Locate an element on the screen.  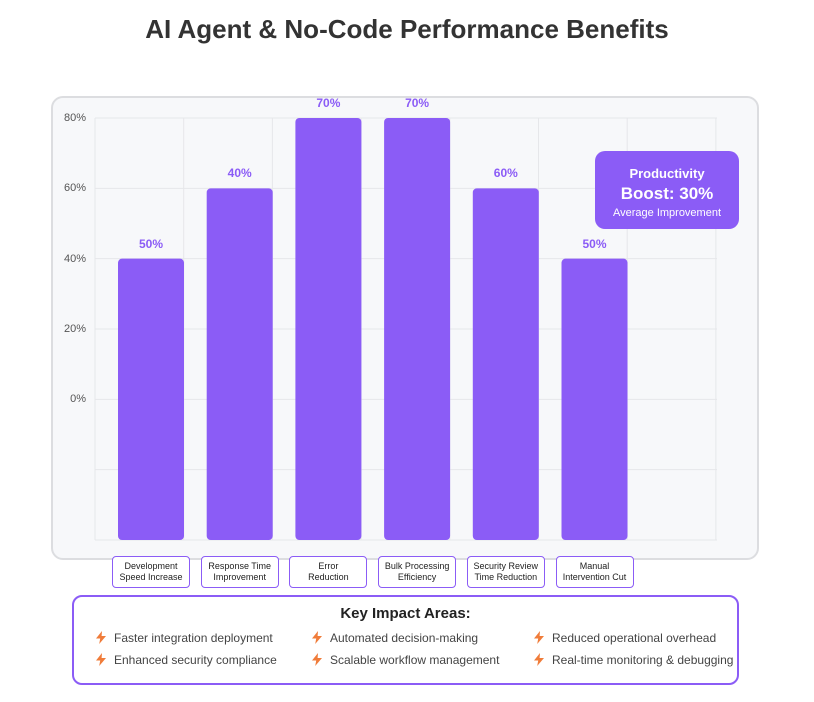
impact-item: Faster integration deployment is located at coordinates (184, 638).